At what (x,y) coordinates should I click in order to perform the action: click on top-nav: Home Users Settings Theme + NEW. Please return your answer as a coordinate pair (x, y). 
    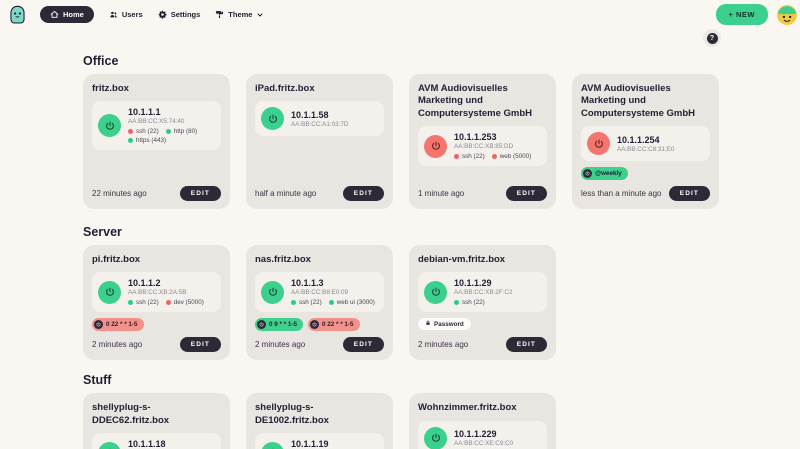
    Looking at the image, I should click on (400, 13).